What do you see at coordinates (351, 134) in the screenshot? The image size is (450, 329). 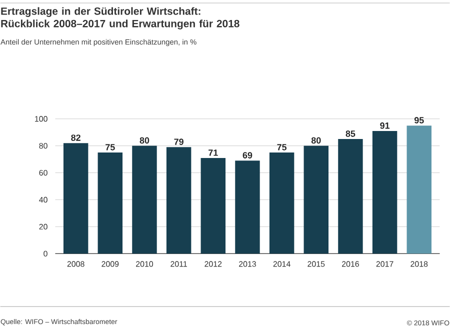 I see `data-label: 85` at bounding box center [351, 134].